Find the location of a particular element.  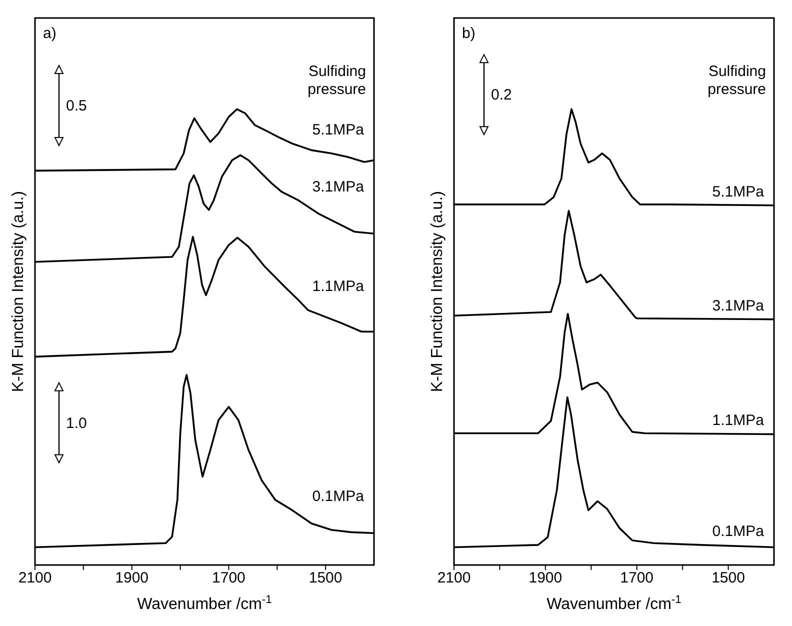

text: b) is located at coordinates (469, 33).